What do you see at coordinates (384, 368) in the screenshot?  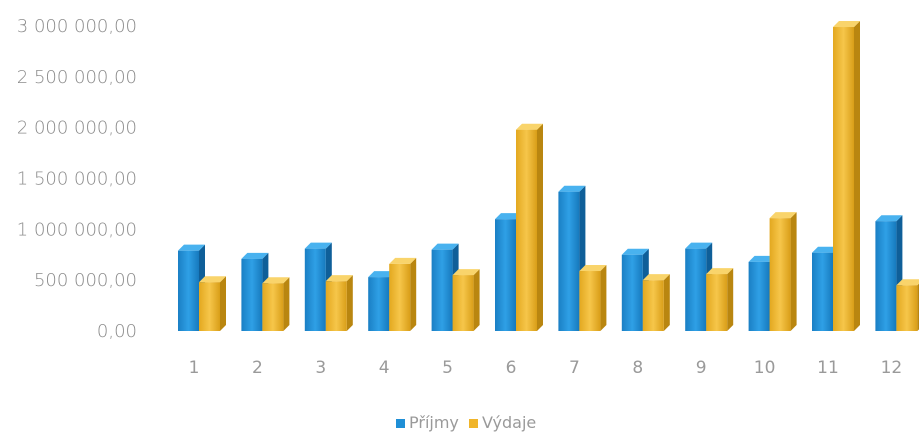 I see `x-tick-label: 4` at bounding box center [384, 368].